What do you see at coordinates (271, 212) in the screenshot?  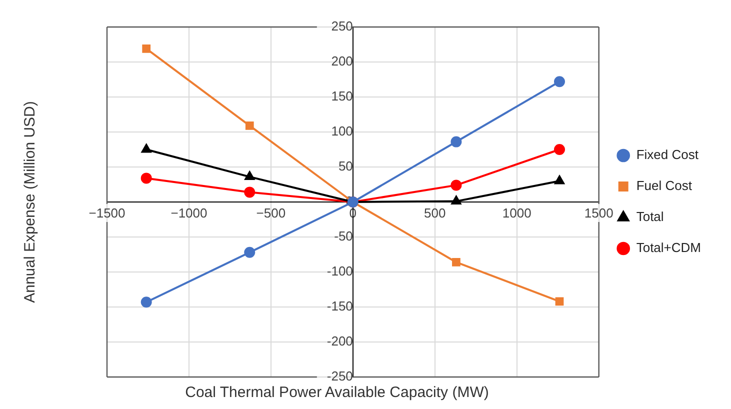 I see `x-tick-label: −500` at bounding box center [271, 212].